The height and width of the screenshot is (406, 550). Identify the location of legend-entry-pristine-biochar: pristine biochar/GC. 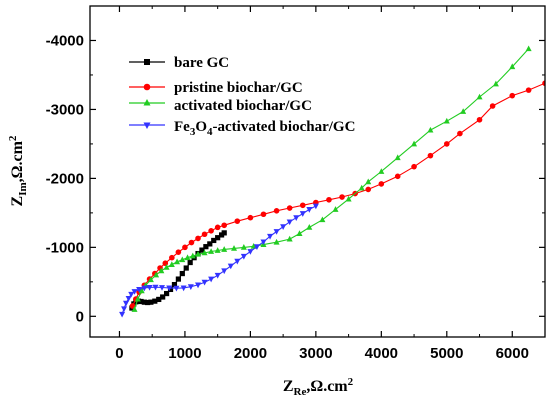
(216, 88).